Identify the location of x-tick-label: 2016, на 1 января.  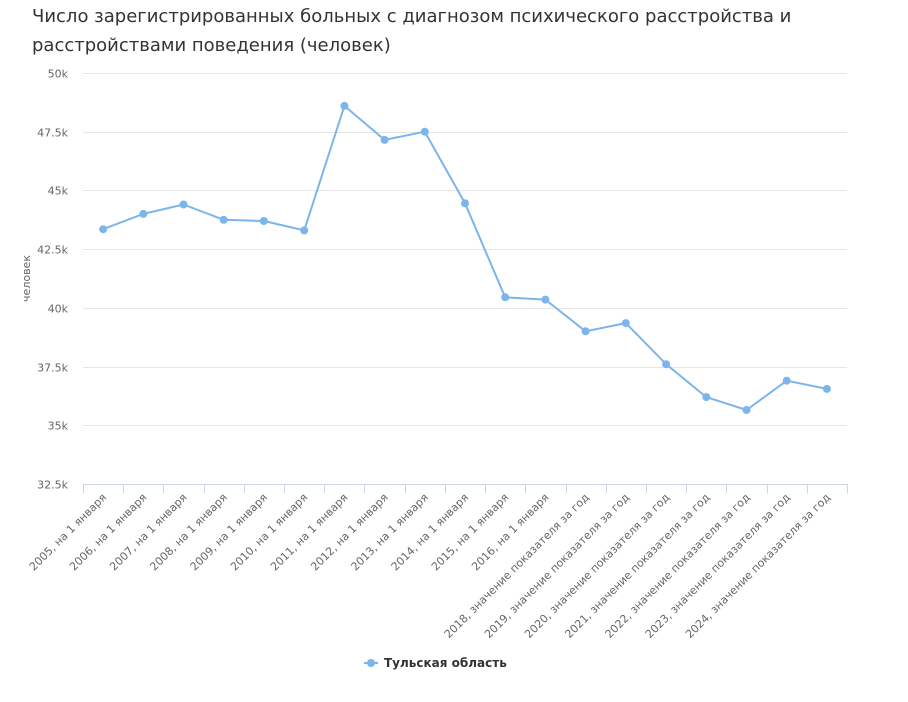
(510, 532).